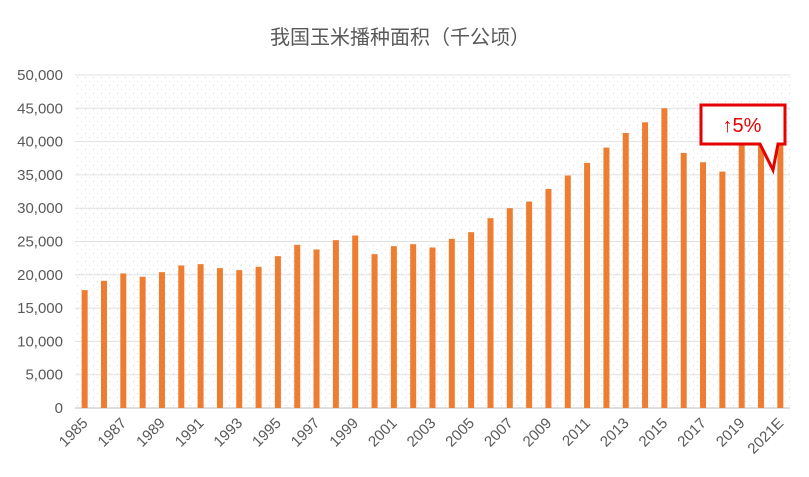 The image size is (809, 477). Describe the element at coordinates (316, 328) in the screenshot. I see `bar-1997` at that location.